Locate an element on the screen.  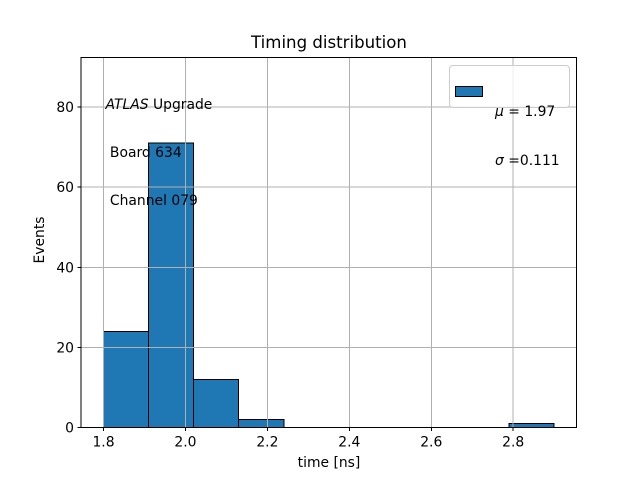
annotation-line-1: ATLAS Upgrade is located at coordinates (159, 105).